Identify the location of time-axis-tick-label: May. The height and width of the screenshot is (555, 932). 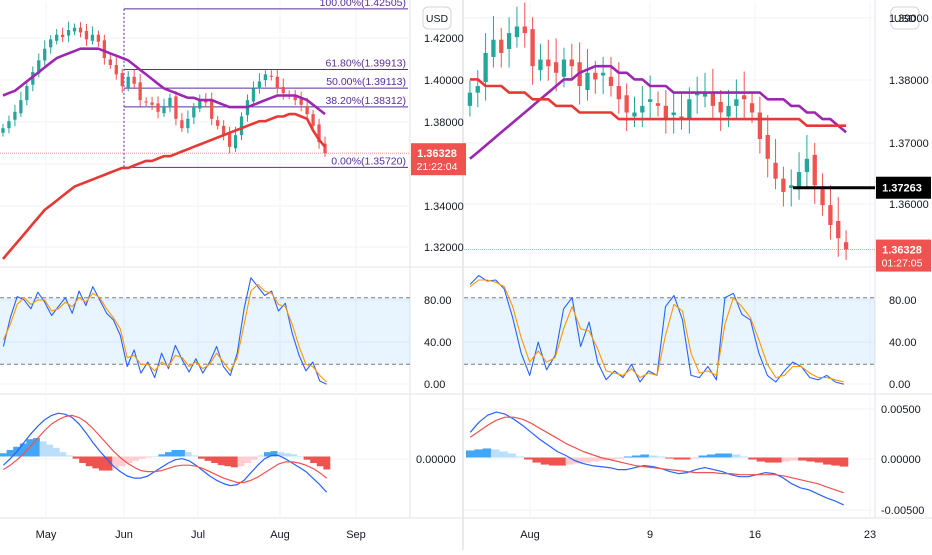
(46, 535).